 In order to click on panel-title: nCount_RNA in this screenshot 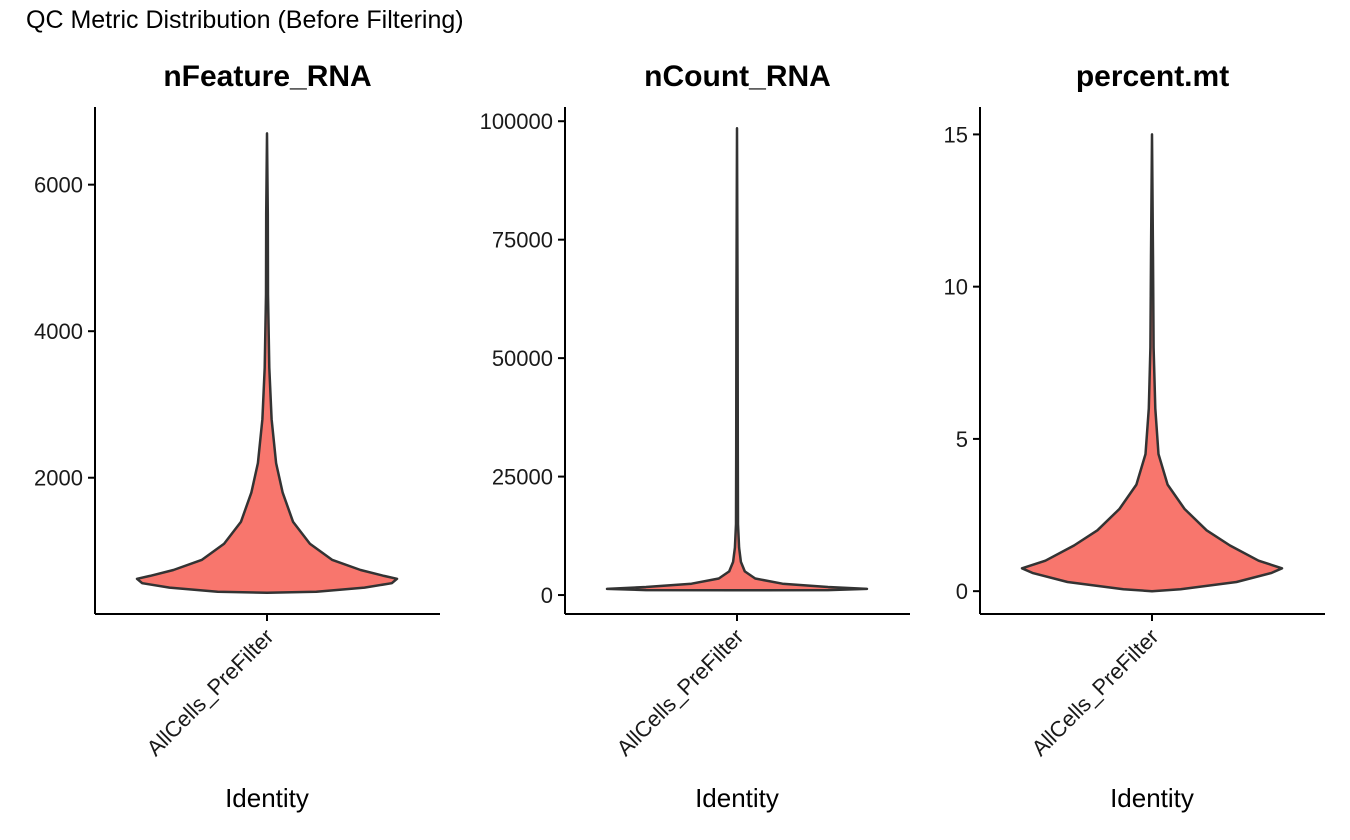, I will do `click(737, 76)`.